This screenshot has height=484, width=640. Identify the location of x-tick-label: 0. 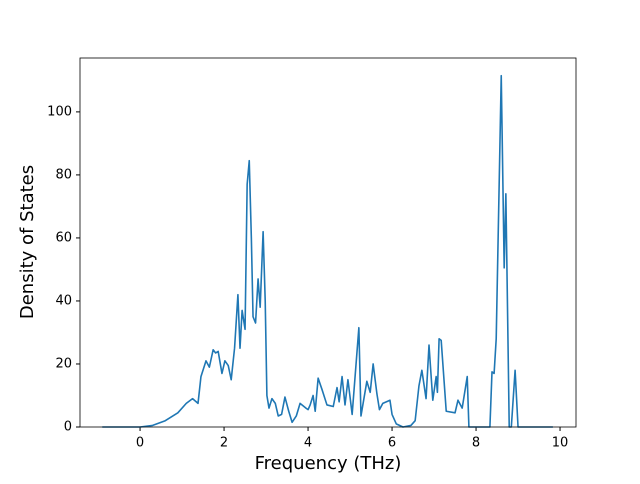
(140, 443).